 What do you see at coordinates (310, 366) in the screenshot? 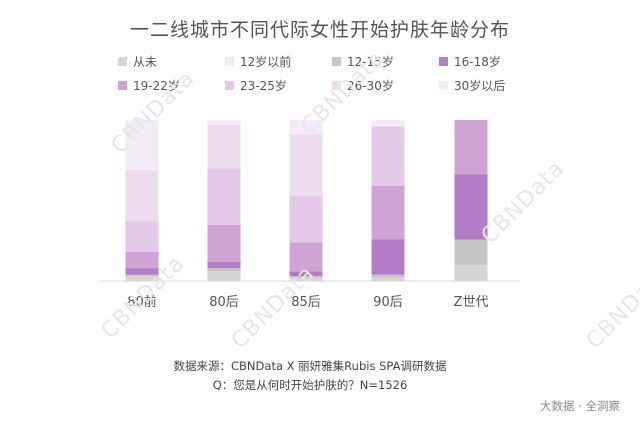
I see `source-note: 数据来源：CBNData X 丽妍雅集Rubis SPA调研数据` at bounding box center [310, 366].